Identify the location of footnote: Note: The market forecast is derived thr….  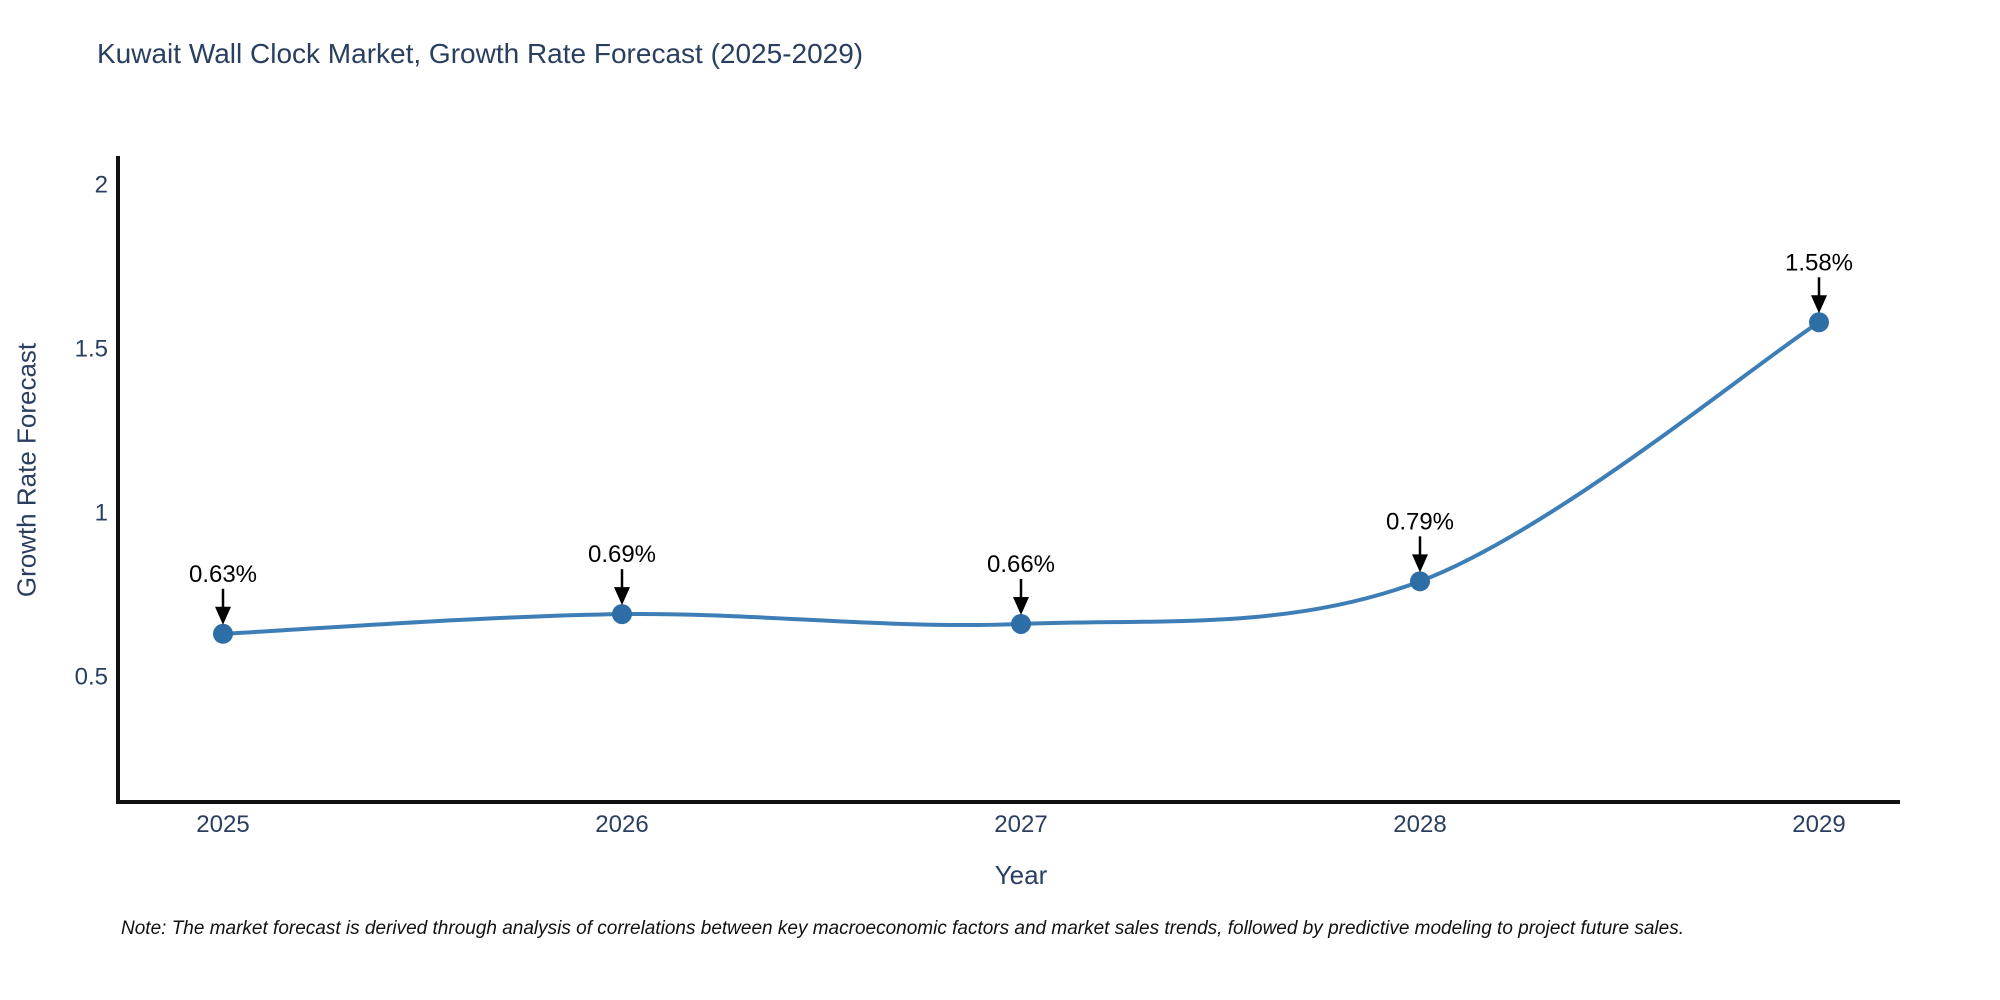
(902, 928).